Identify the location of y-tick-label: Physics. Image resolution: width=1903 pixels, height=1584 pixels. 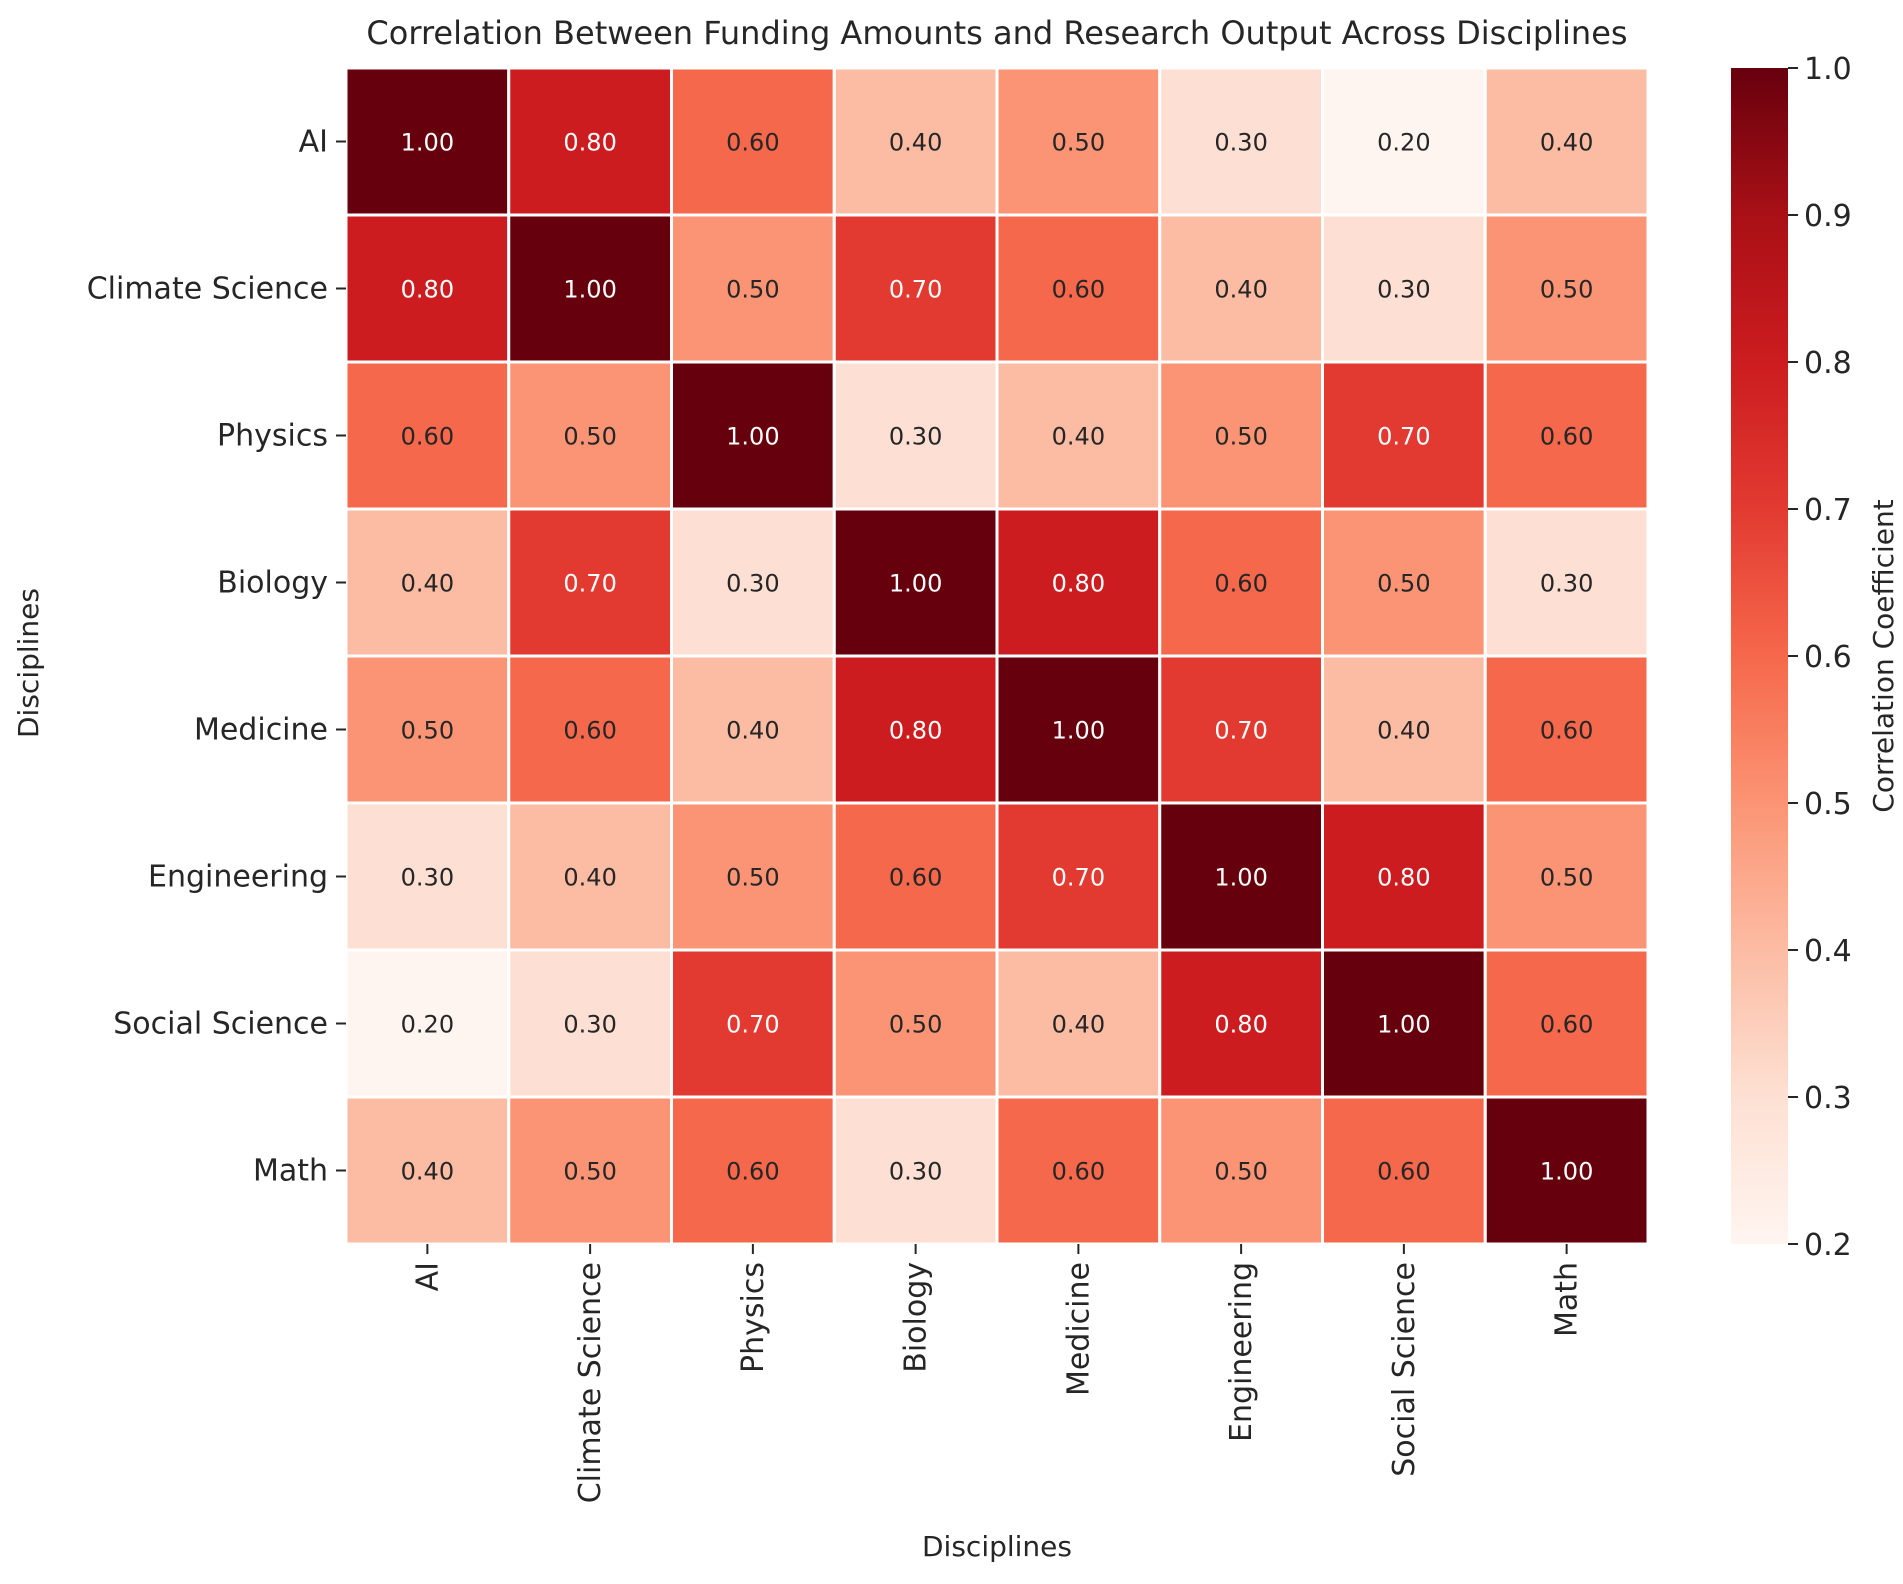
(272, 436).